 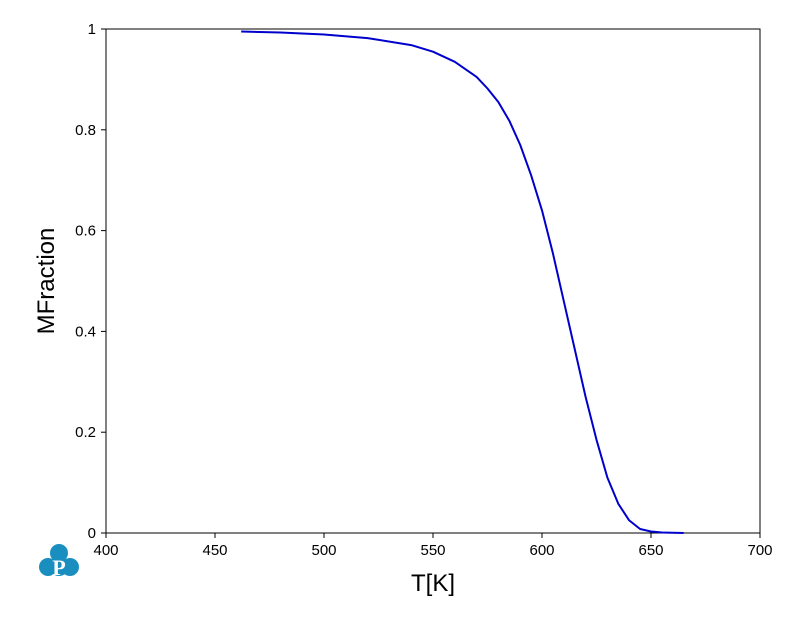 What do you see at coordinates (92, 29) in the screenshot?
I see `y-tick-label: 1` at bounding box center [92, 29].